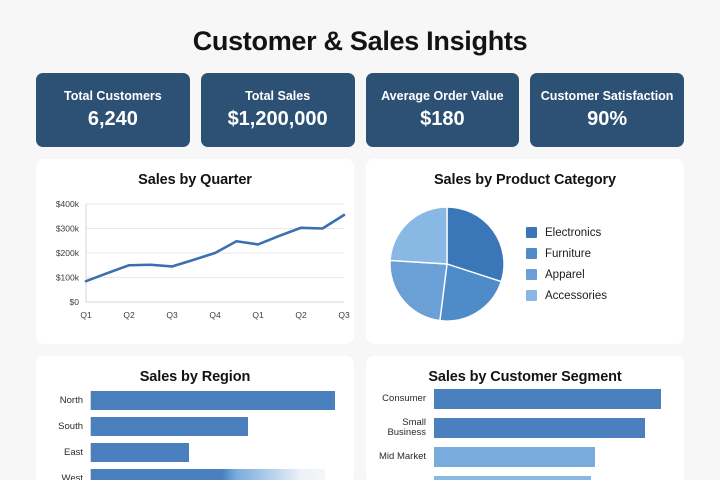 This screenshot has width=720, height=480. I want to click on legend-label: Accessories, so click(576, 295).